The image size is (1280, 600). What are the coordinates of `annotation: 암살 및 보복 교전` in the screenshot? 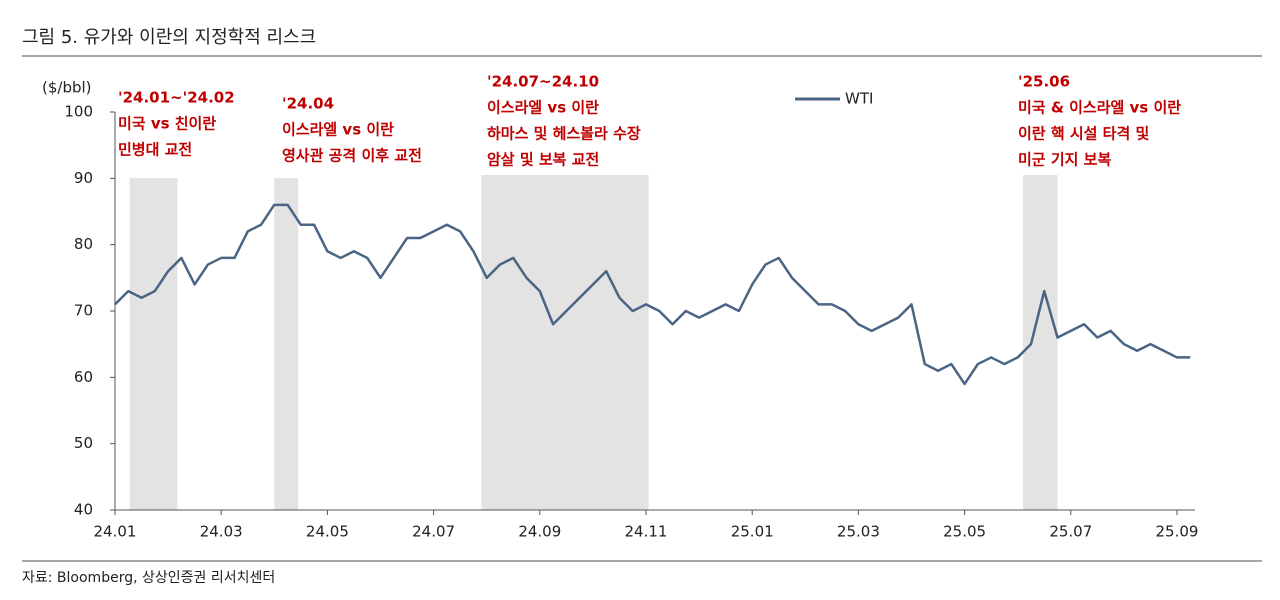 It's located at (543, 160).